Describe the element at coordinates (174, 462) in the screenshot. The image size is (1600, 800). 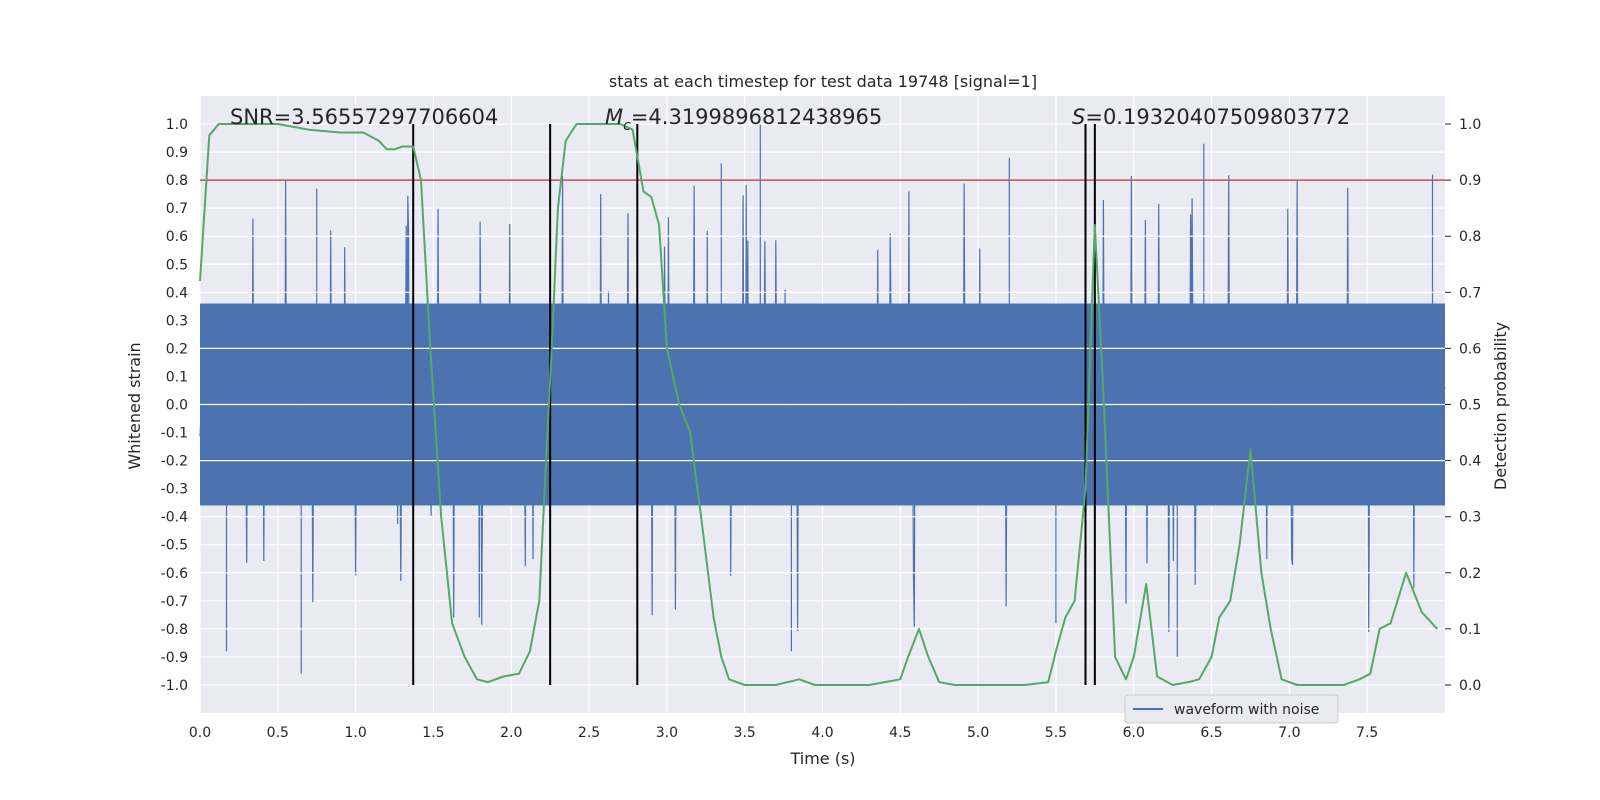
I see `left-tick-label: -0.2` at that location.